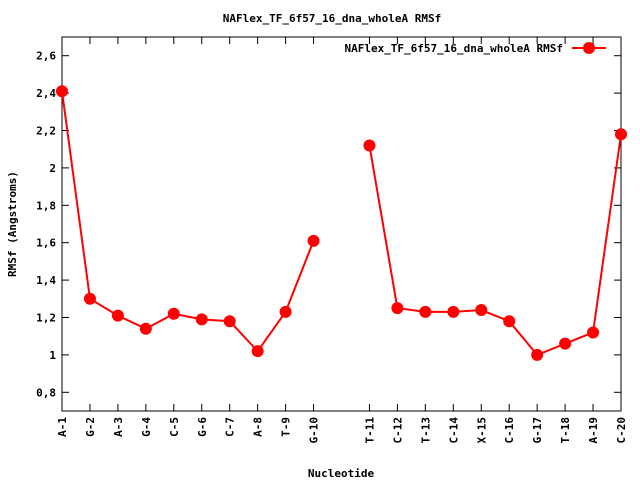 This screenshot has width=640, height=480. I want to click on x-tick-label: X-15, so click(481, 430).